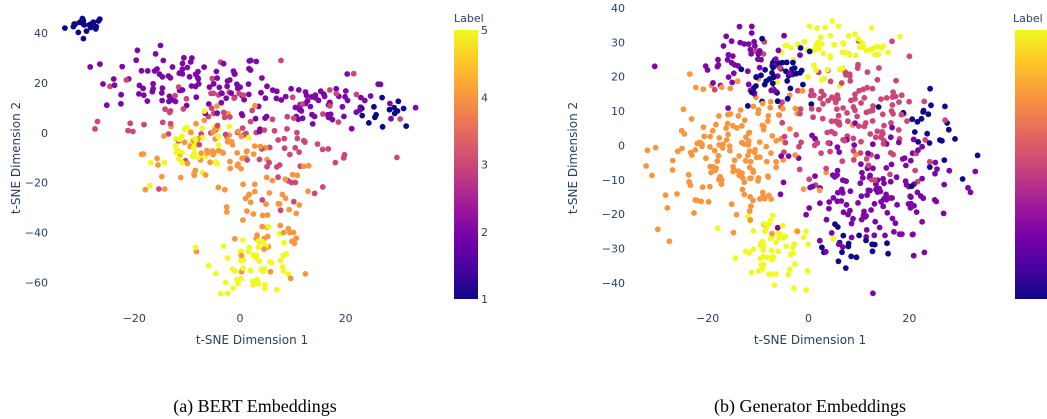 The width and height of the screenshot is (1047, 419). Describe the element at coordinates (36, 158) in the screenshot. I see `y-tick-labels: 40 20 0 −20 −40 −60` at that location.